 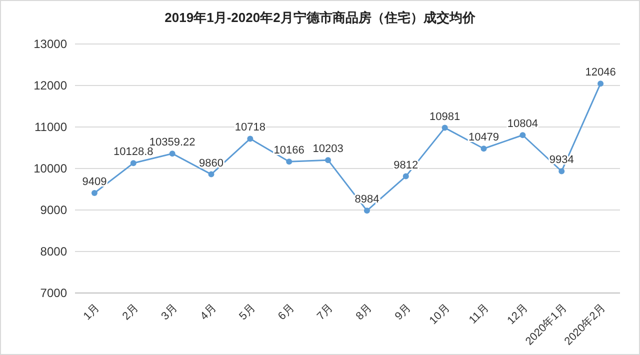 What do you see at coordinates (247, 312) in the screenshot?
I see `x-tick-label: 5月` at bounding box center [247, 312].